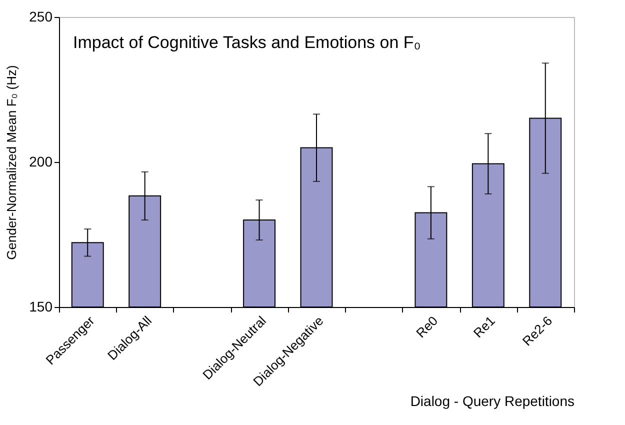  What do you see at coordinates (41, 162) in the screenshot?
I see `y-tick-label: 200` at bounding box center [41, 162].